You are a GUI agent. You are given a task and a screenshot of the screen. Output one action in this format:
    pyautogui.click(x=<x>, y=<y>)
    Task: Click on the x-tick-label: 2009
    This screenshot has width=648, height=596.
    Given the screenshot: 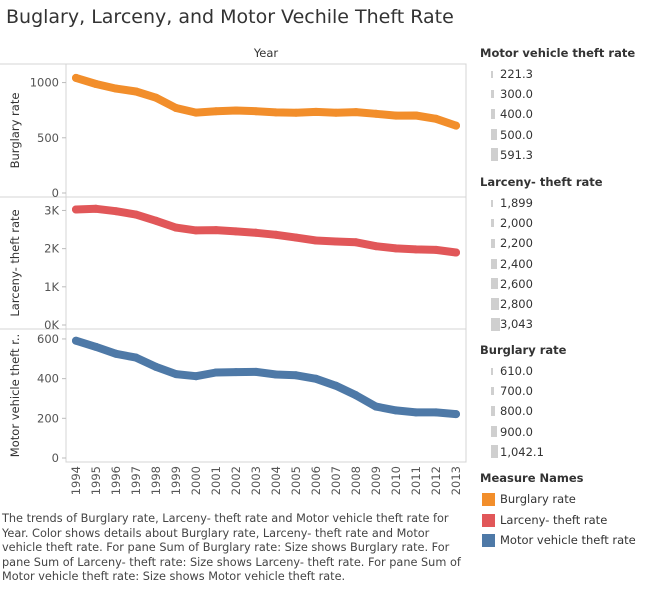 What is the action you would take?
    pyautogui.click(x=376, y=480)
    